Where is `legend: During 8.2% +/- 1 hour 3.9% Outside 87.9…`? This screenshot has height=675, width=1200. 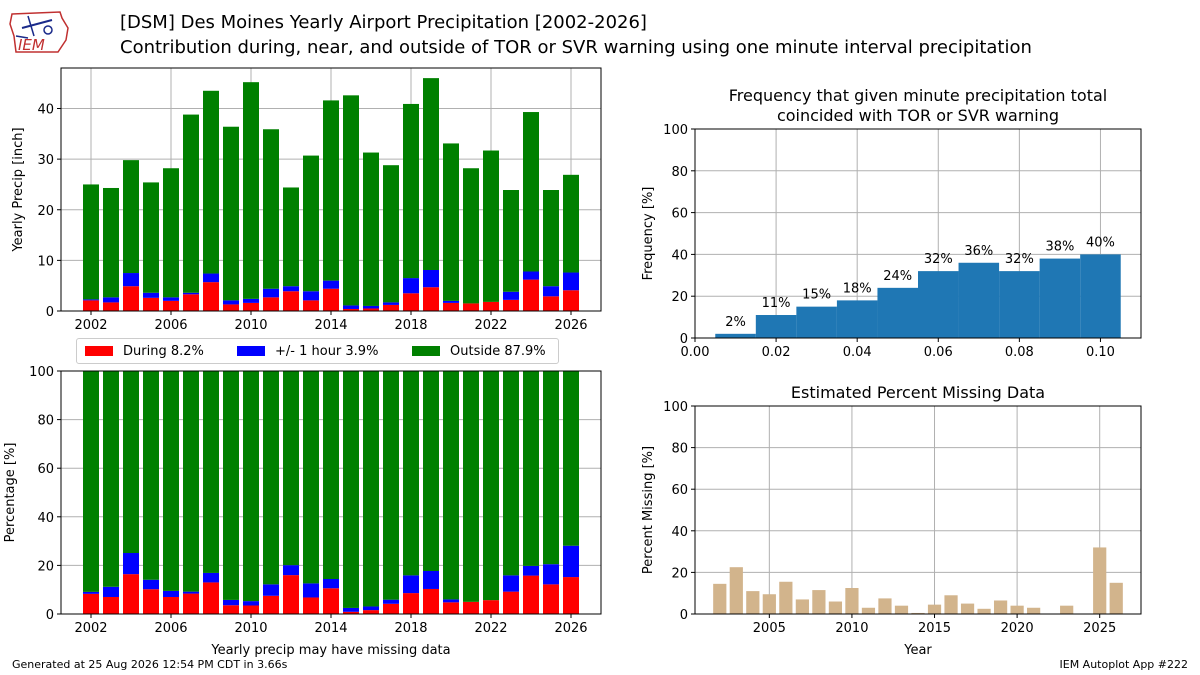
legend: During 8.2% +/- 1 hour 3.9% Outside 87.9… is located at coordinates (317, 351).